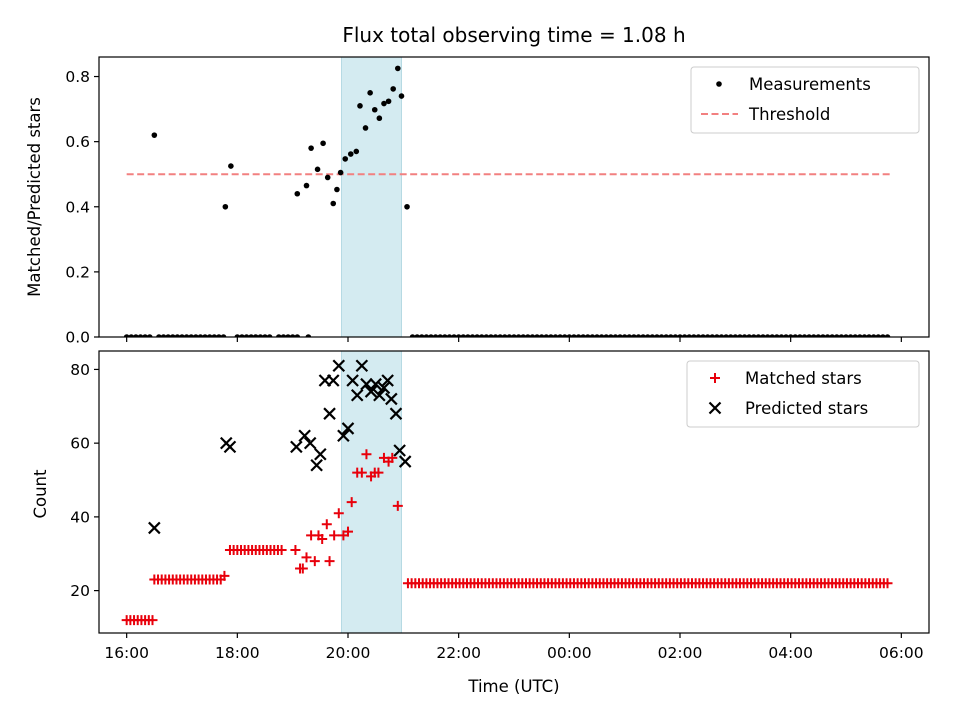 This screenshot has width=960, height=720. I want to click on bottom-ylabel: Count, so click(40, 494).